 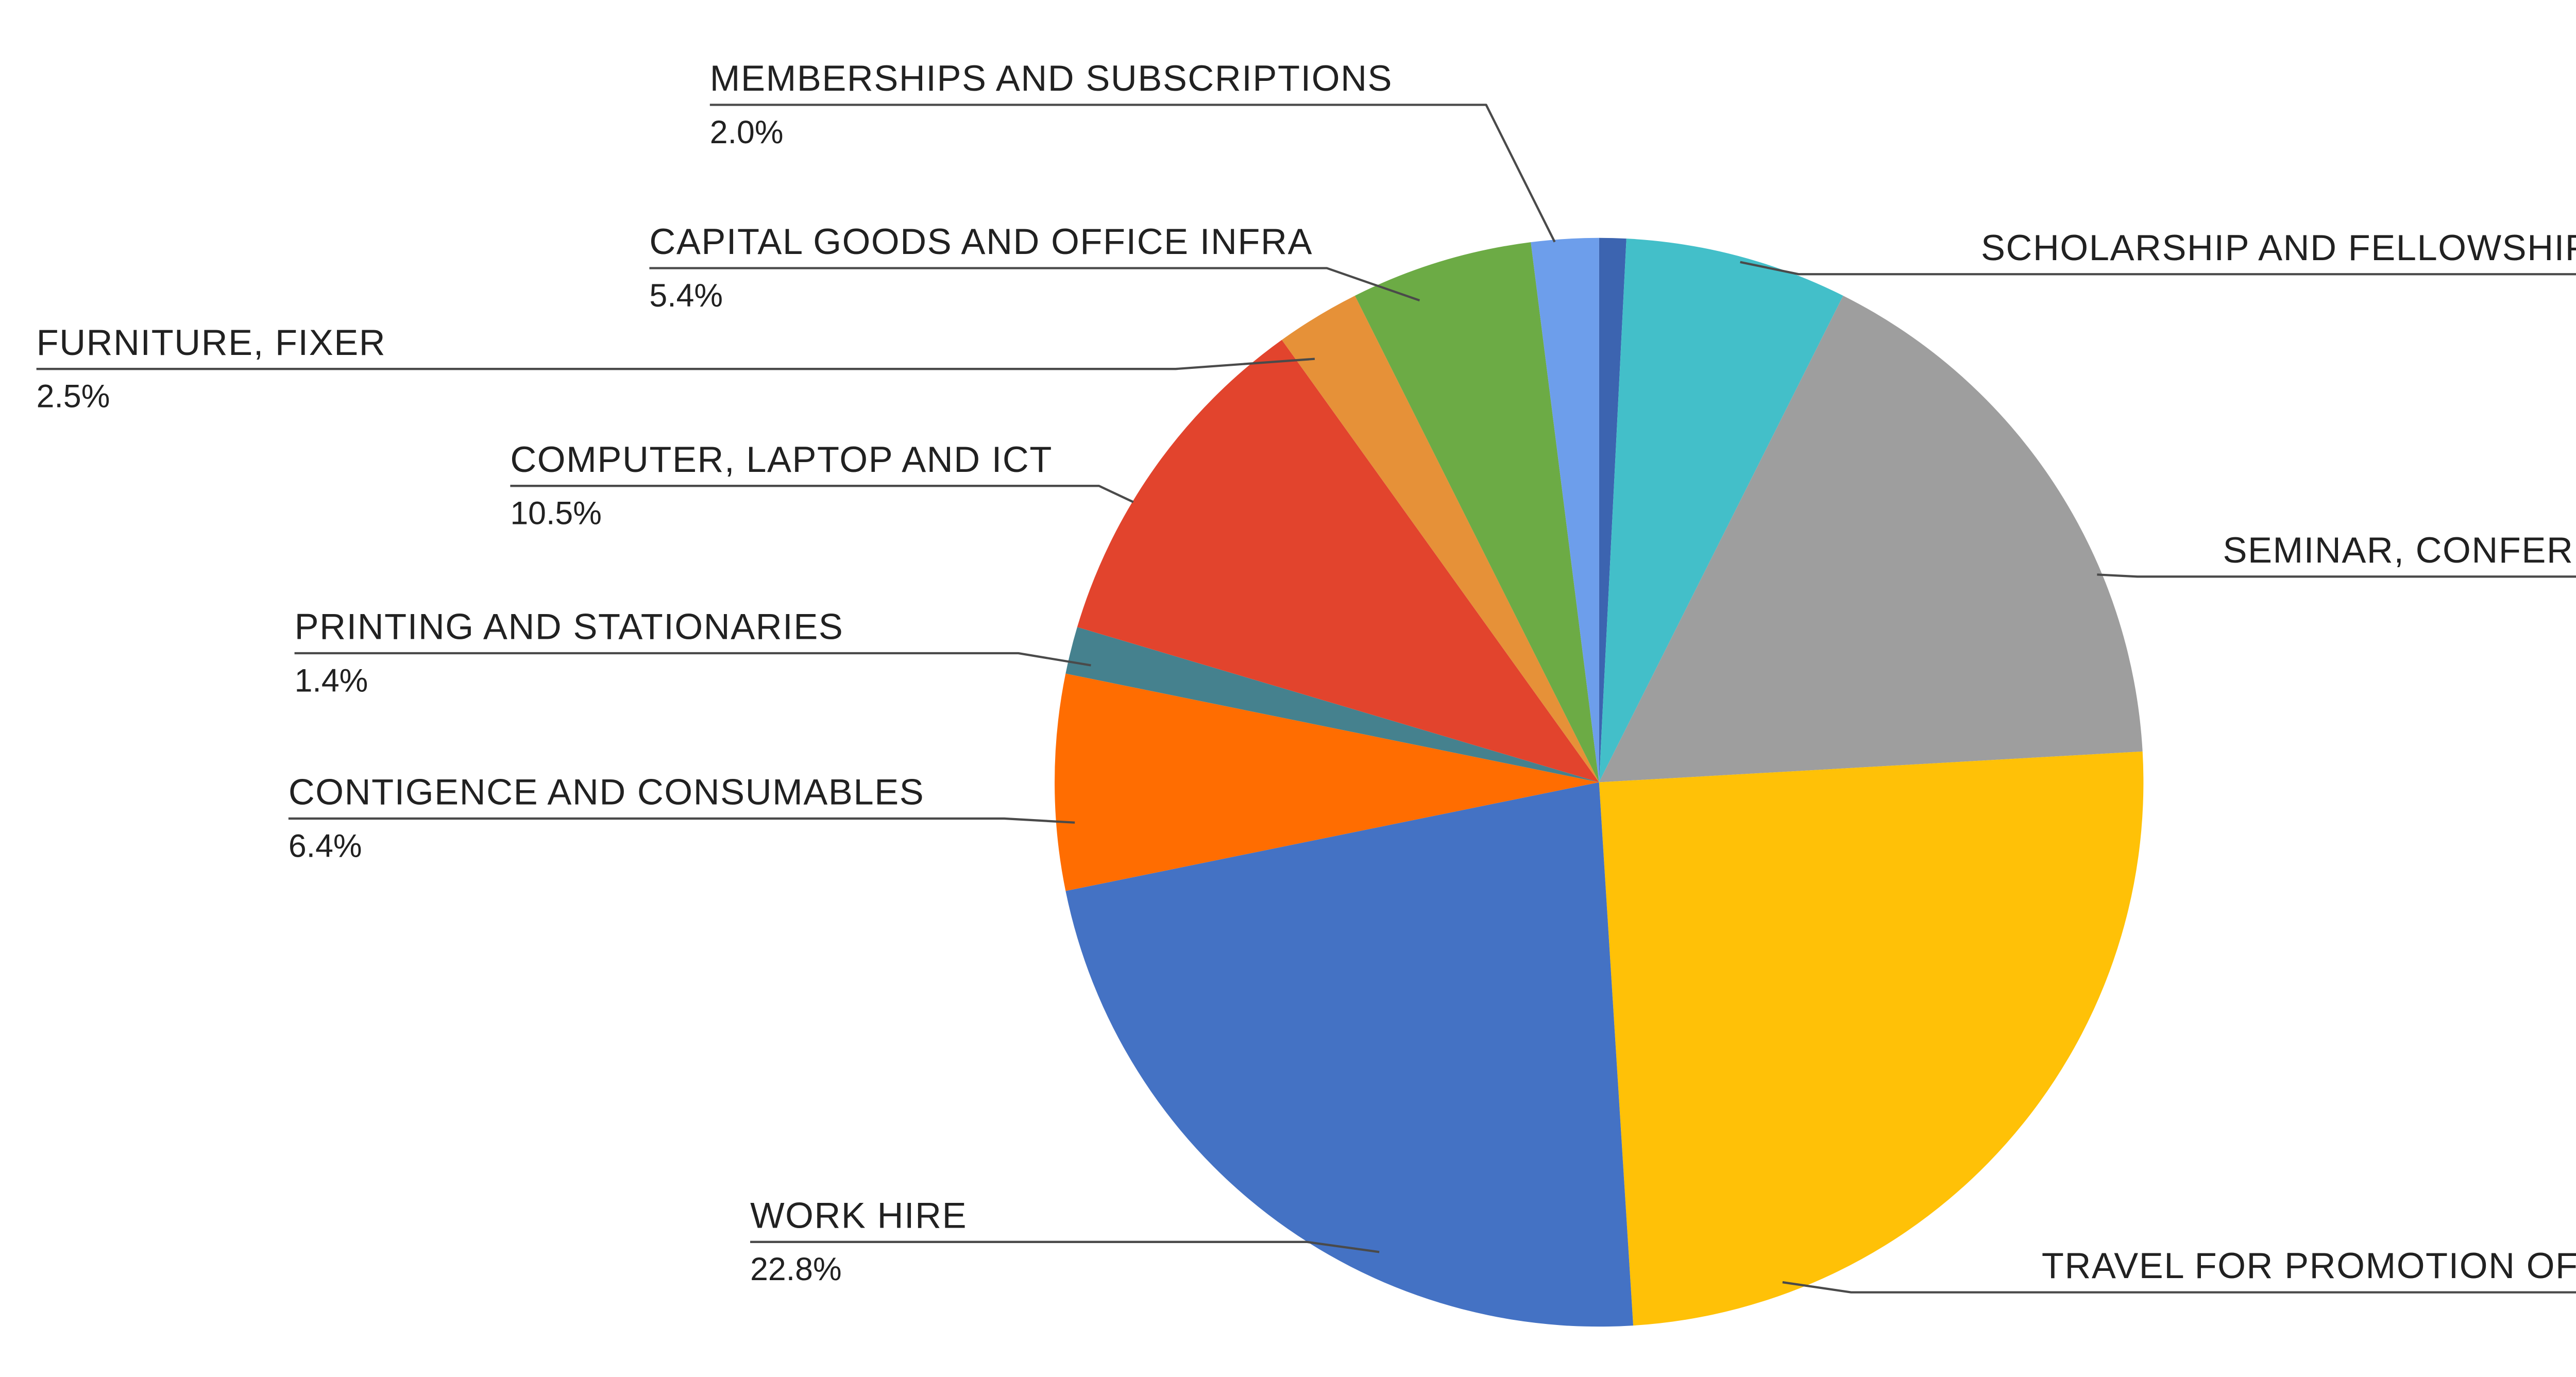 I want to click on pie-slice-contigence-and-consumables, so click(x=1327, y=782).